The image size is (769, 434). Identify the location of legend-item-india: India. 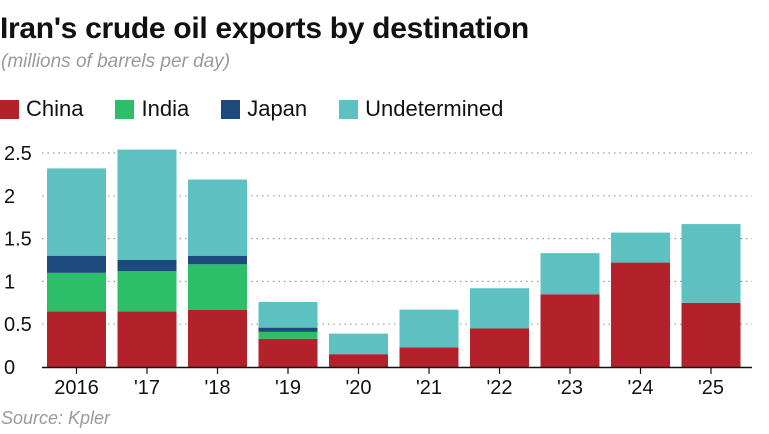
(152, 109).